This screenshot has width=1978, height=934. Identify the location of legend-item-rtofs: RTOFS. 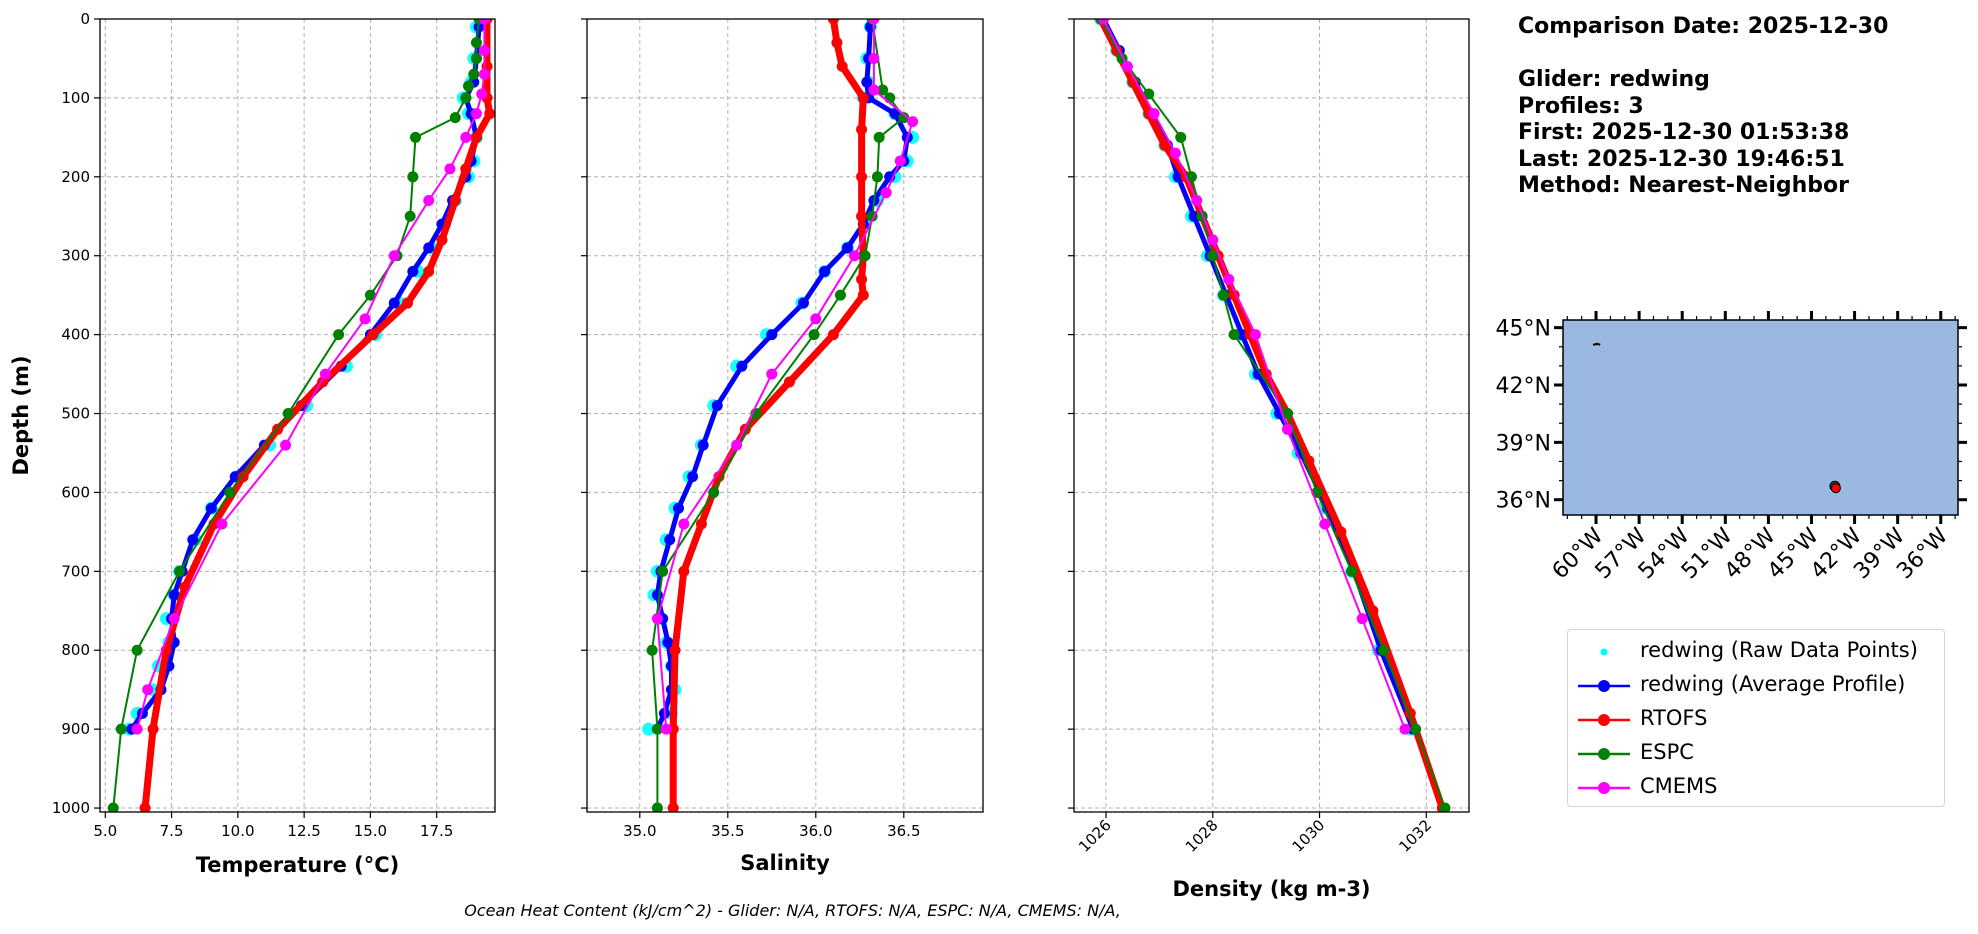
(1756, 720).